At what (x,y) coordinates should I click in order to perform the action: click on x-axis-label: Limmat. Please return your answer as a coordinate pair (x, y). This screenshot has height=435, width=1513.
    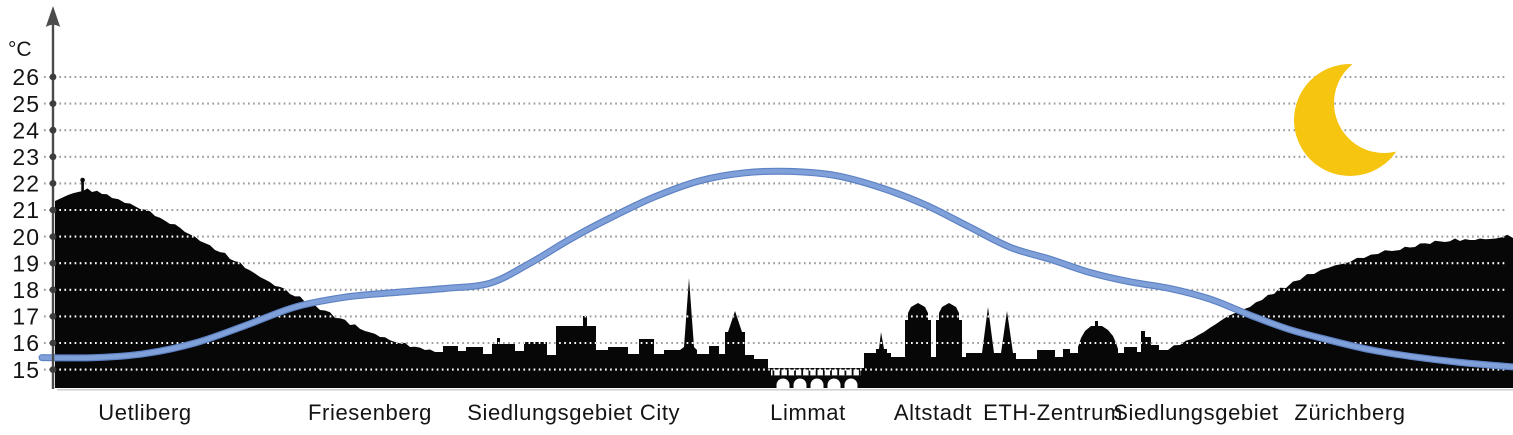
    Looking at the image, I should click on (808, 412).